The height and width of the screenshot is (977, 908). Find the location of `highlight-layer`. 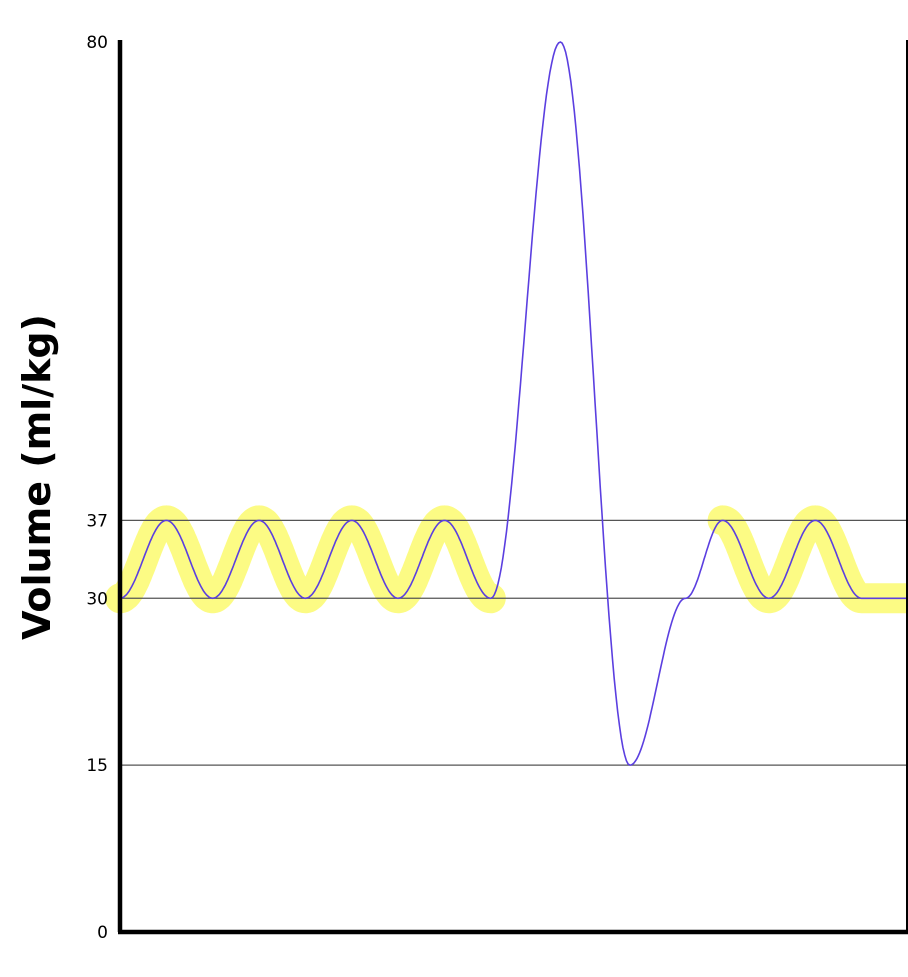

highlight-layer is located at coordinates (506, 559).